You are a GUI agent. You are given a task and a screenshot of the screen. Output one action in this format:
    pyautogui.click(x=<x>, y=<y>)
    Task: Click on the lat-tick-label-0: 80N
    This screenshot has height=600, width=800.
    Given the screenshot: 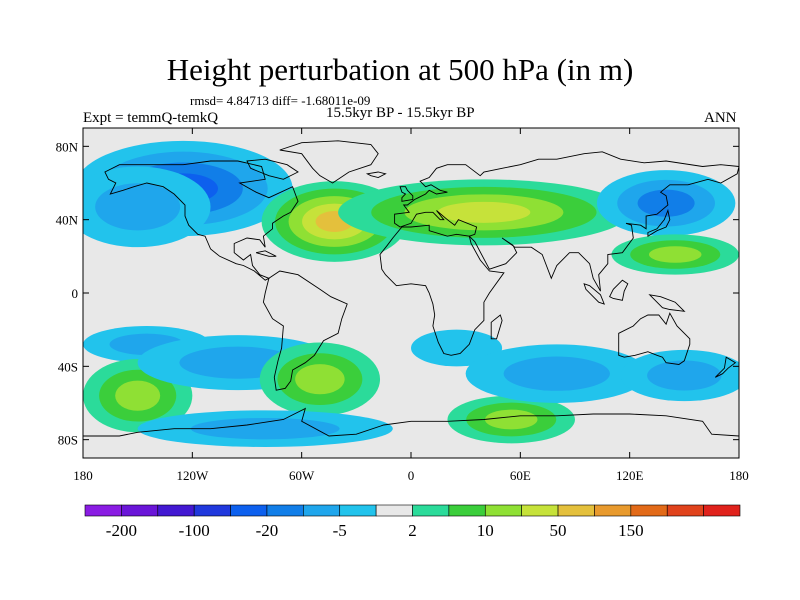 What is the action you would take?
    pyautogui.click(x=67, y=146)
    